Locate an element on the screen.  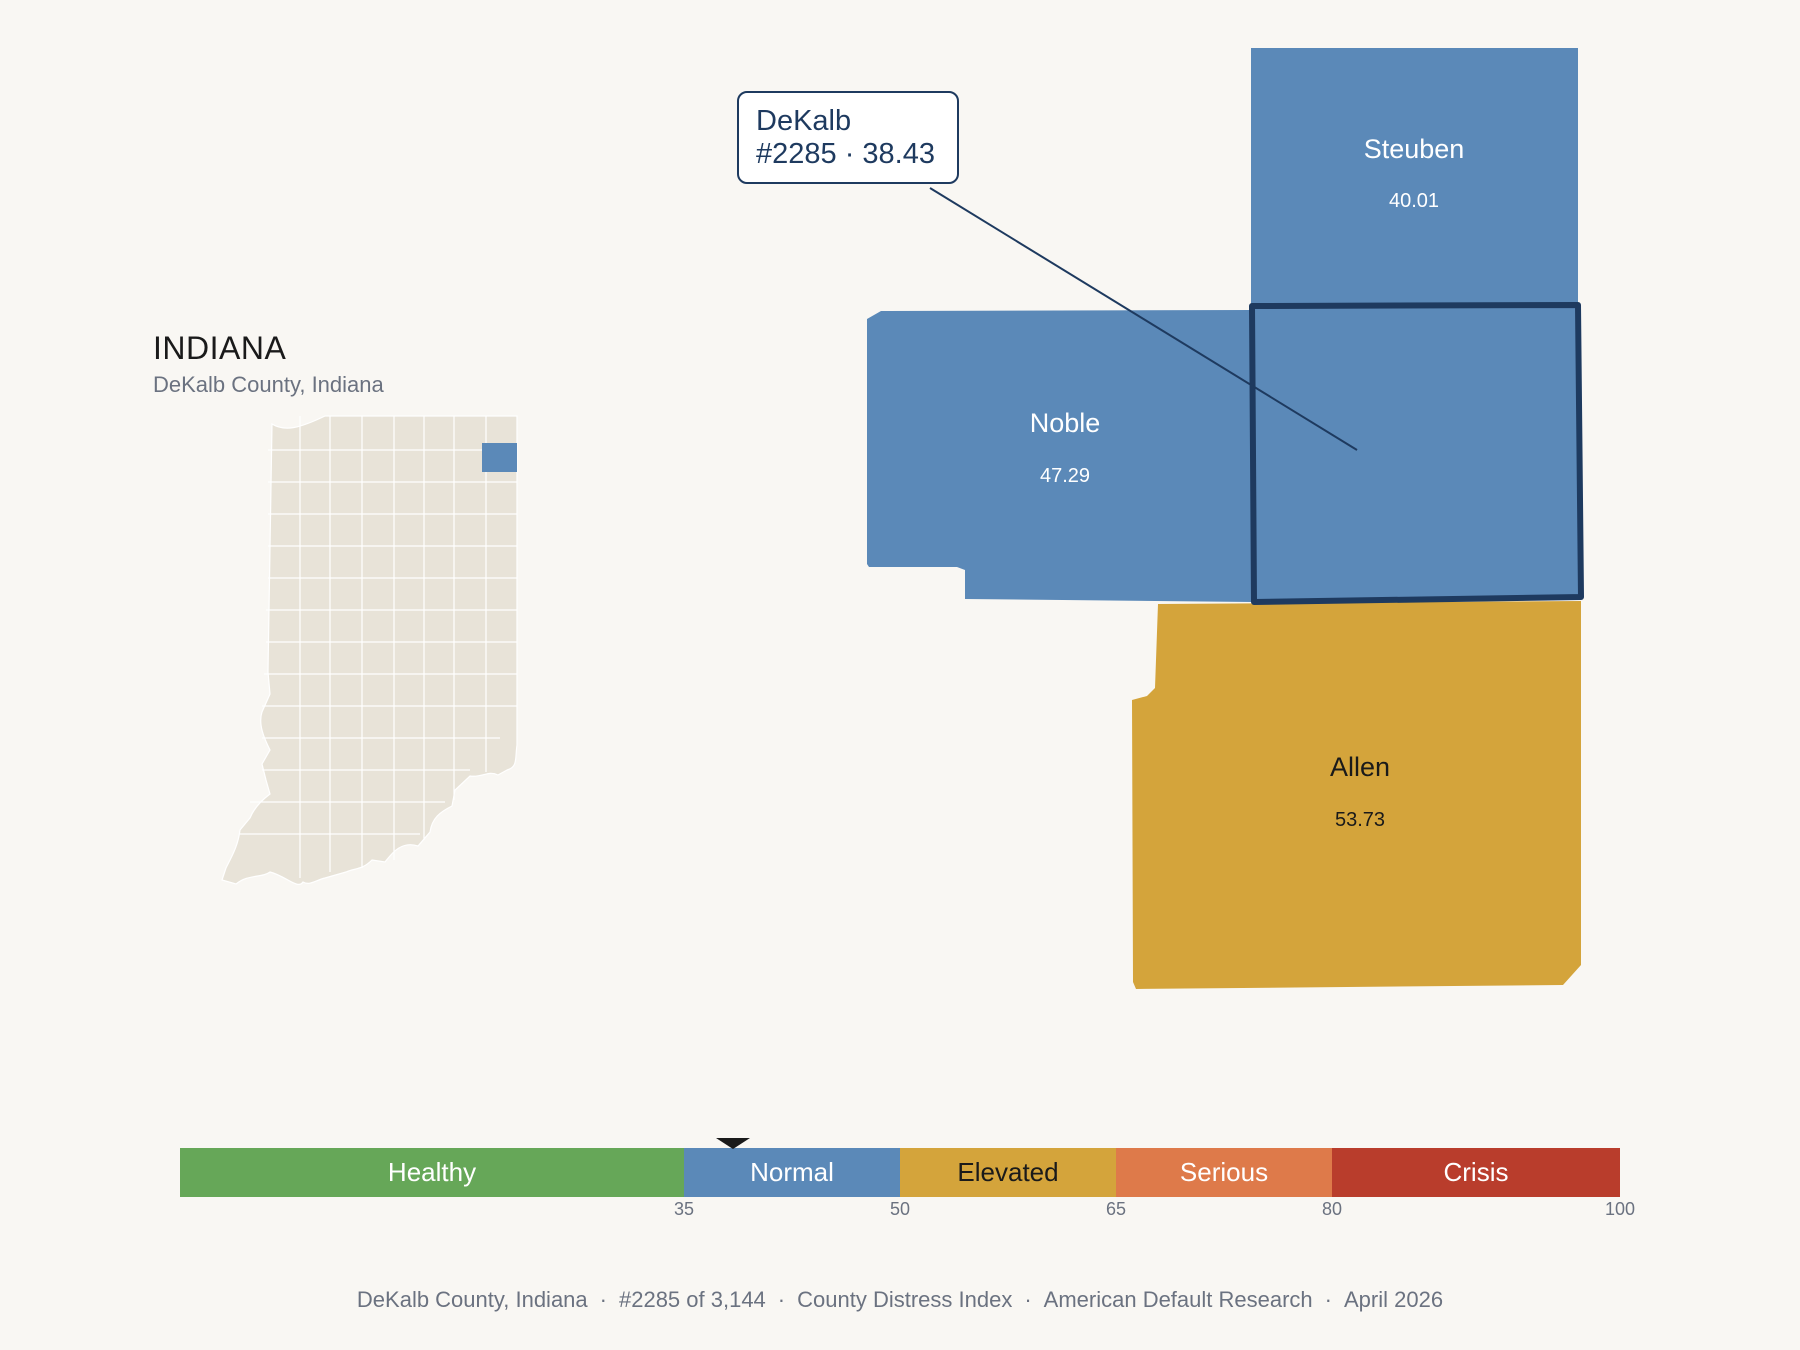
dekalb-inset-highlight is located at coordinates (499, 457).